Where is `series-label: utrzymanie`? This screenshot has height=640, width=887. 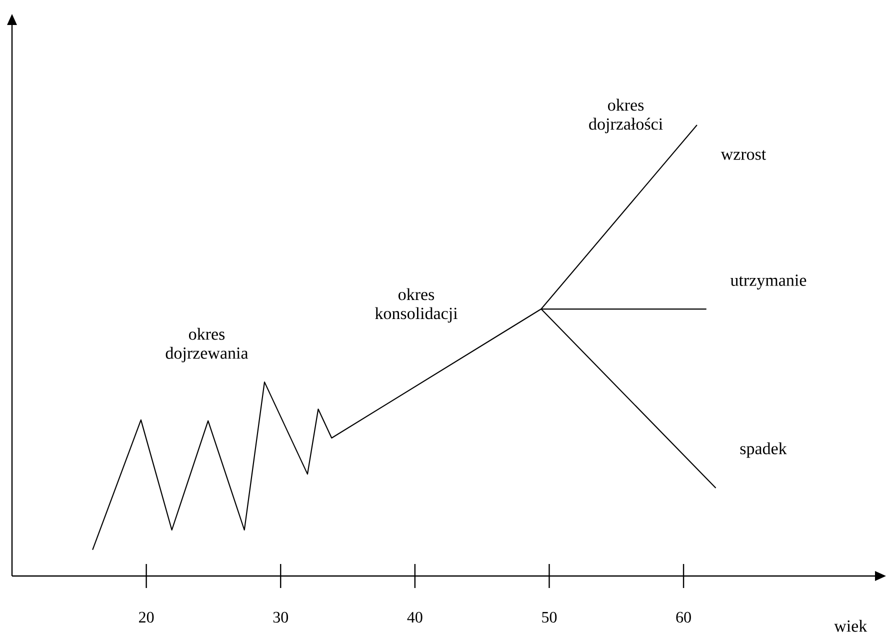
series-label: utrzymanie is located at coordinates (768, 282).